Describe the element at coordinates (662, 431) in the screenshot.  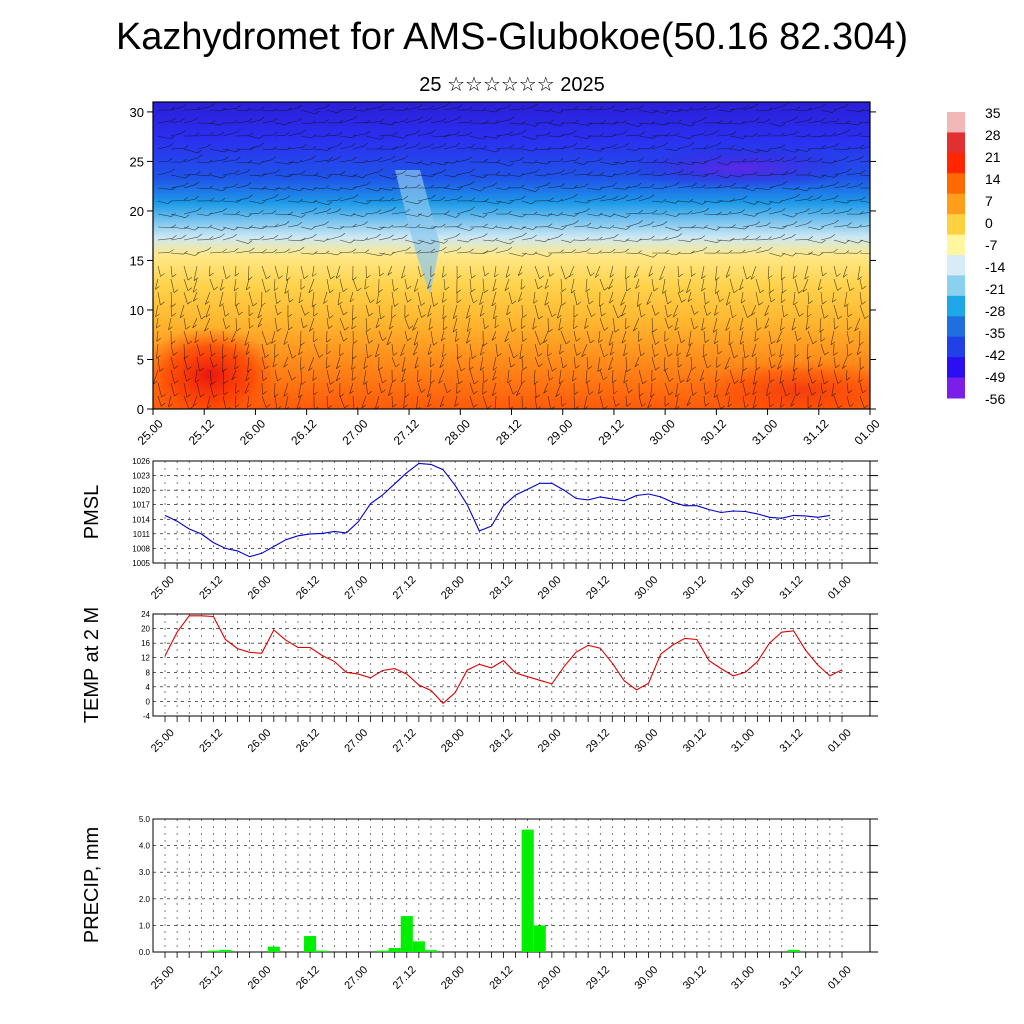
I see `x-tick-label: 30.00` at that location.